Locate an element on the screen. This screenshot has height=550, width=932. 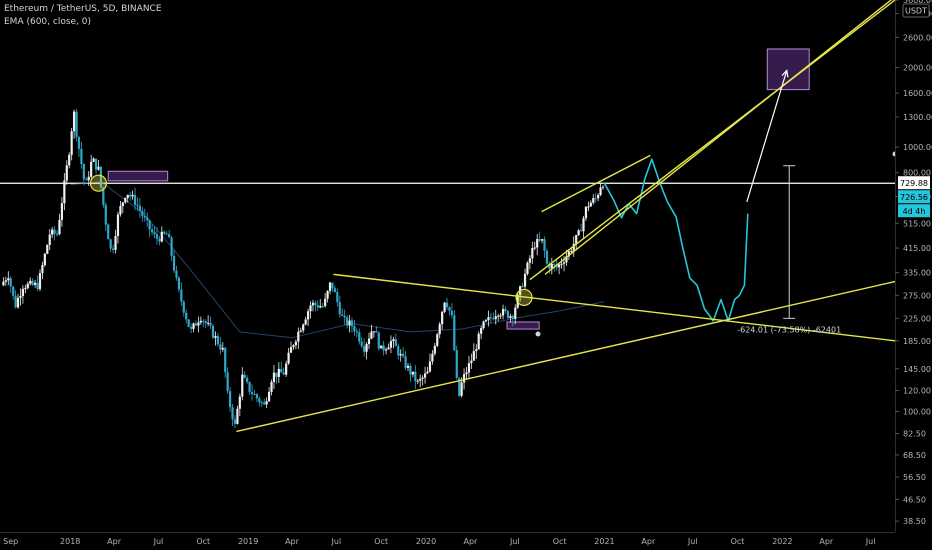
price-tick-label: 2000.00 is located at coordinates (917, 67).